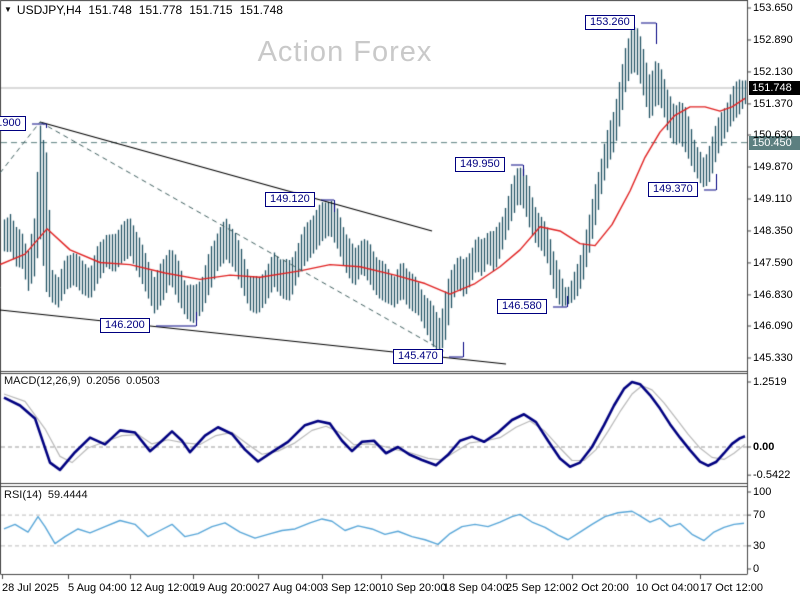 The height and width of the screenshot is (600, 800). Describe the element at coordinates (773, 294) in the screenshot. I see `price-axis-tick: 146.830` at that location.